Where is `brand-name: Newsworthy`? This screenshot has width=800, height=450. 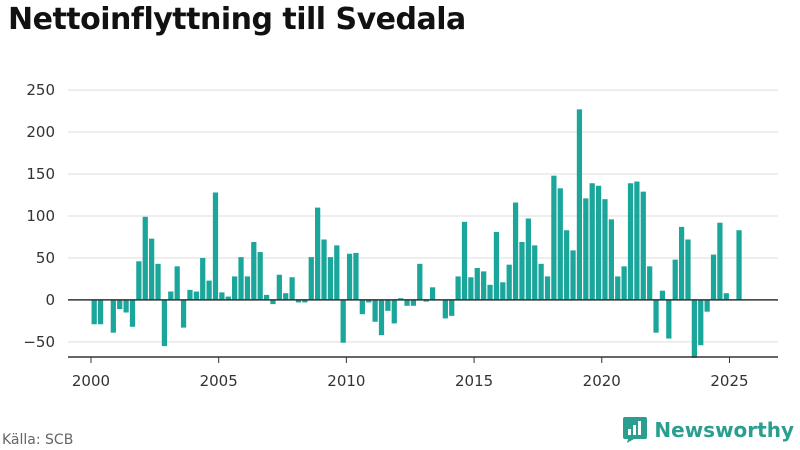 brand-name: Newsworthy is located at coordinates (724, 430).